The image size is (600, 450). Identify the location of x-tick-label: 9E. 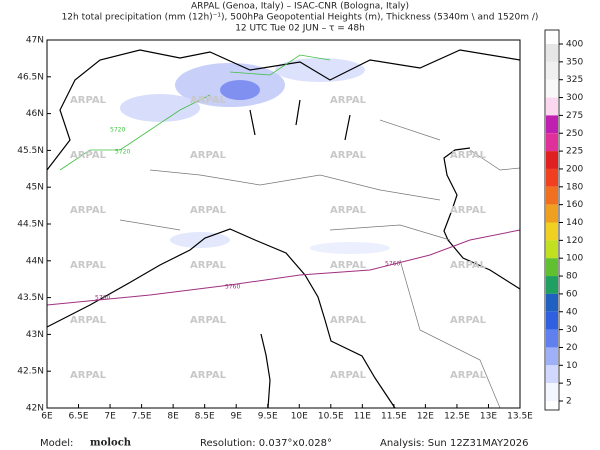
(236, 417).